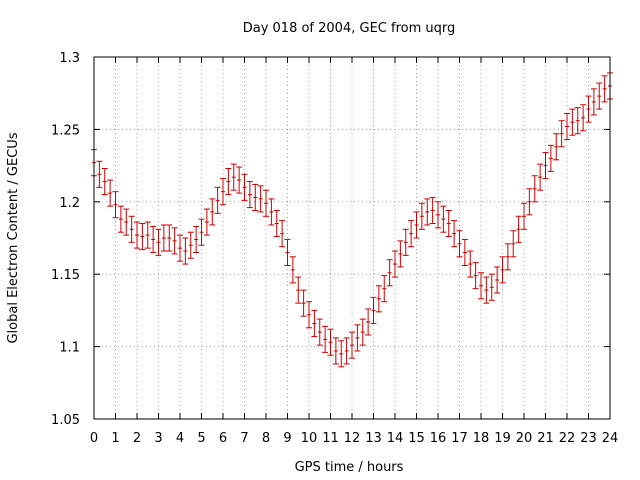  I want to click on x-tick-label: 23, so click(588, 438).